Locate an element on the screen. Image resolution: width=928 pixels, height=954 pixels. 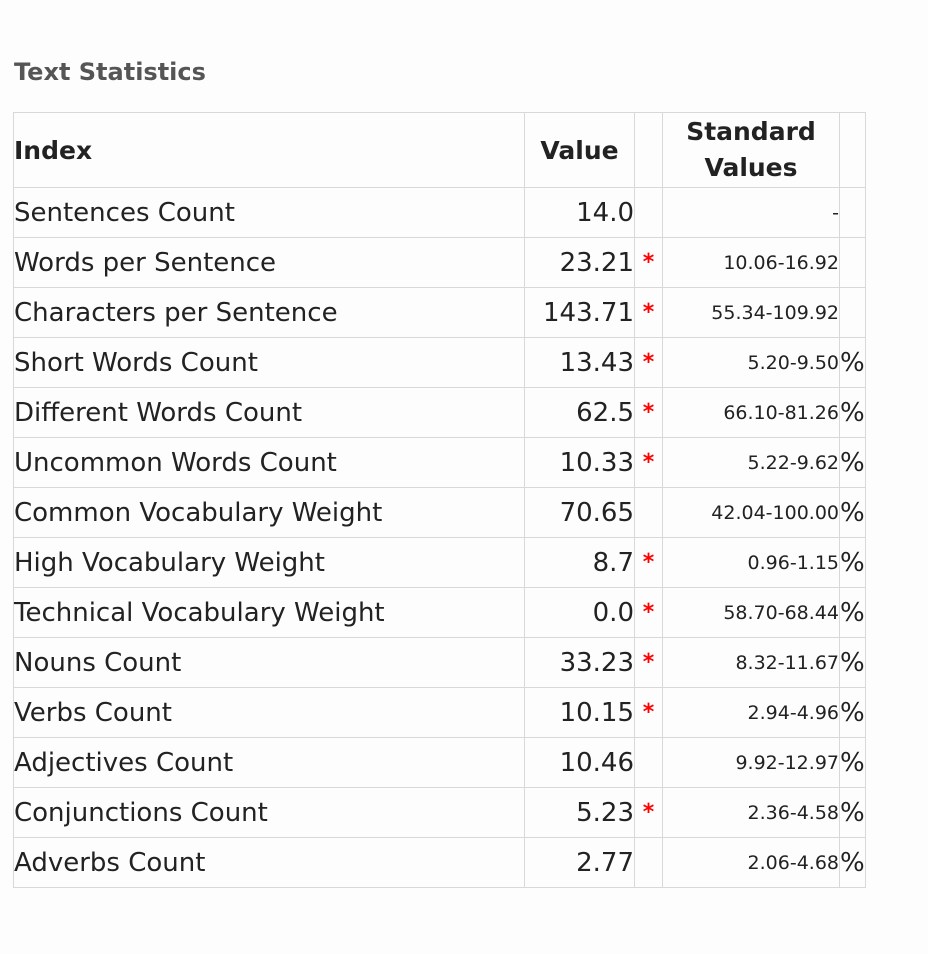
table-row: Nouns Count 33.23 * 8.32-11.67% is located at coordinates (439, 662).